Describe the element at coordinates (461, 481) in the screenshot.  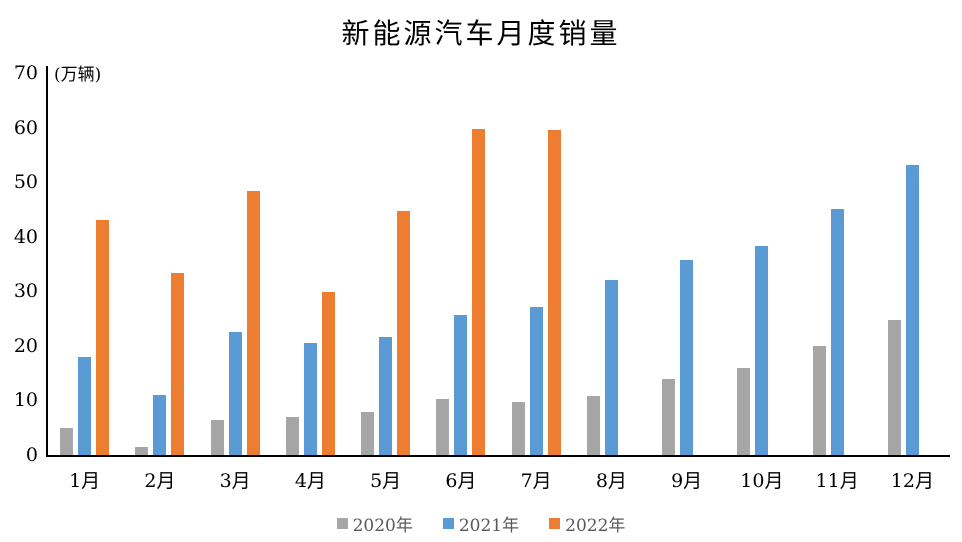
I see `x-label-6月: 6月` at that location.